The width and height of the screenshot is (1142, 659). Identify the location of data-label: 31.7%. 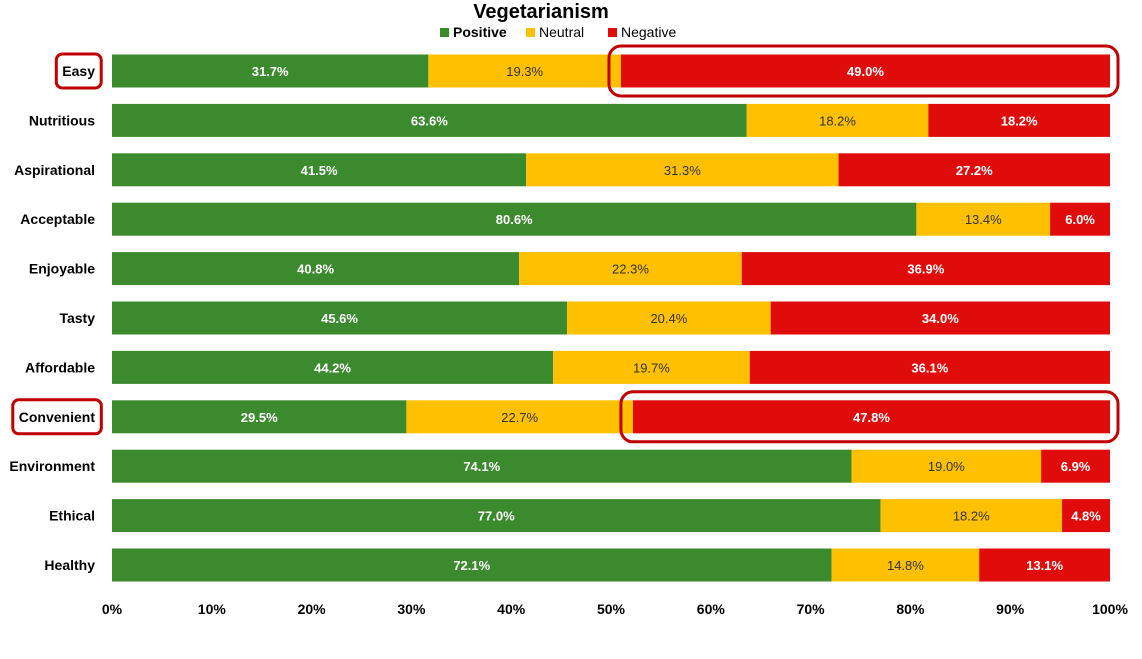
(270, 71).